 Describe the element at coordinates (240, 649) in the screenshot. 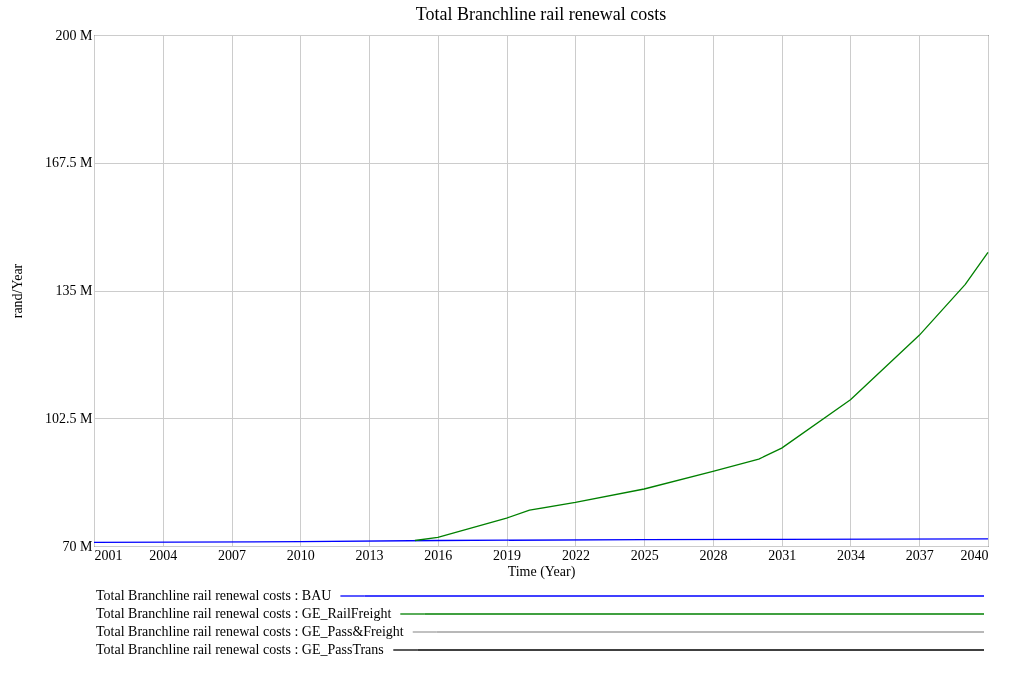

I see `legend-label: Total Branchline rail renewal costs : GE_PassTrans` at that location.